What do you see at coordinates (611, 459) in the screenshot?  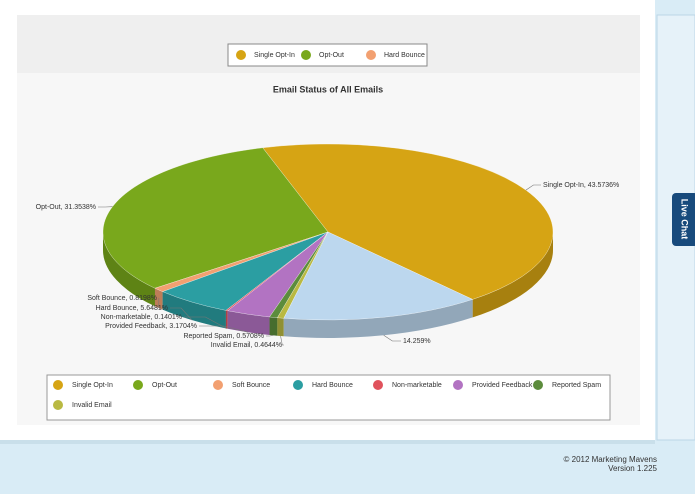 I see `copyright: © 2012 Marketing Mavens` at bounding box center [611, 459].